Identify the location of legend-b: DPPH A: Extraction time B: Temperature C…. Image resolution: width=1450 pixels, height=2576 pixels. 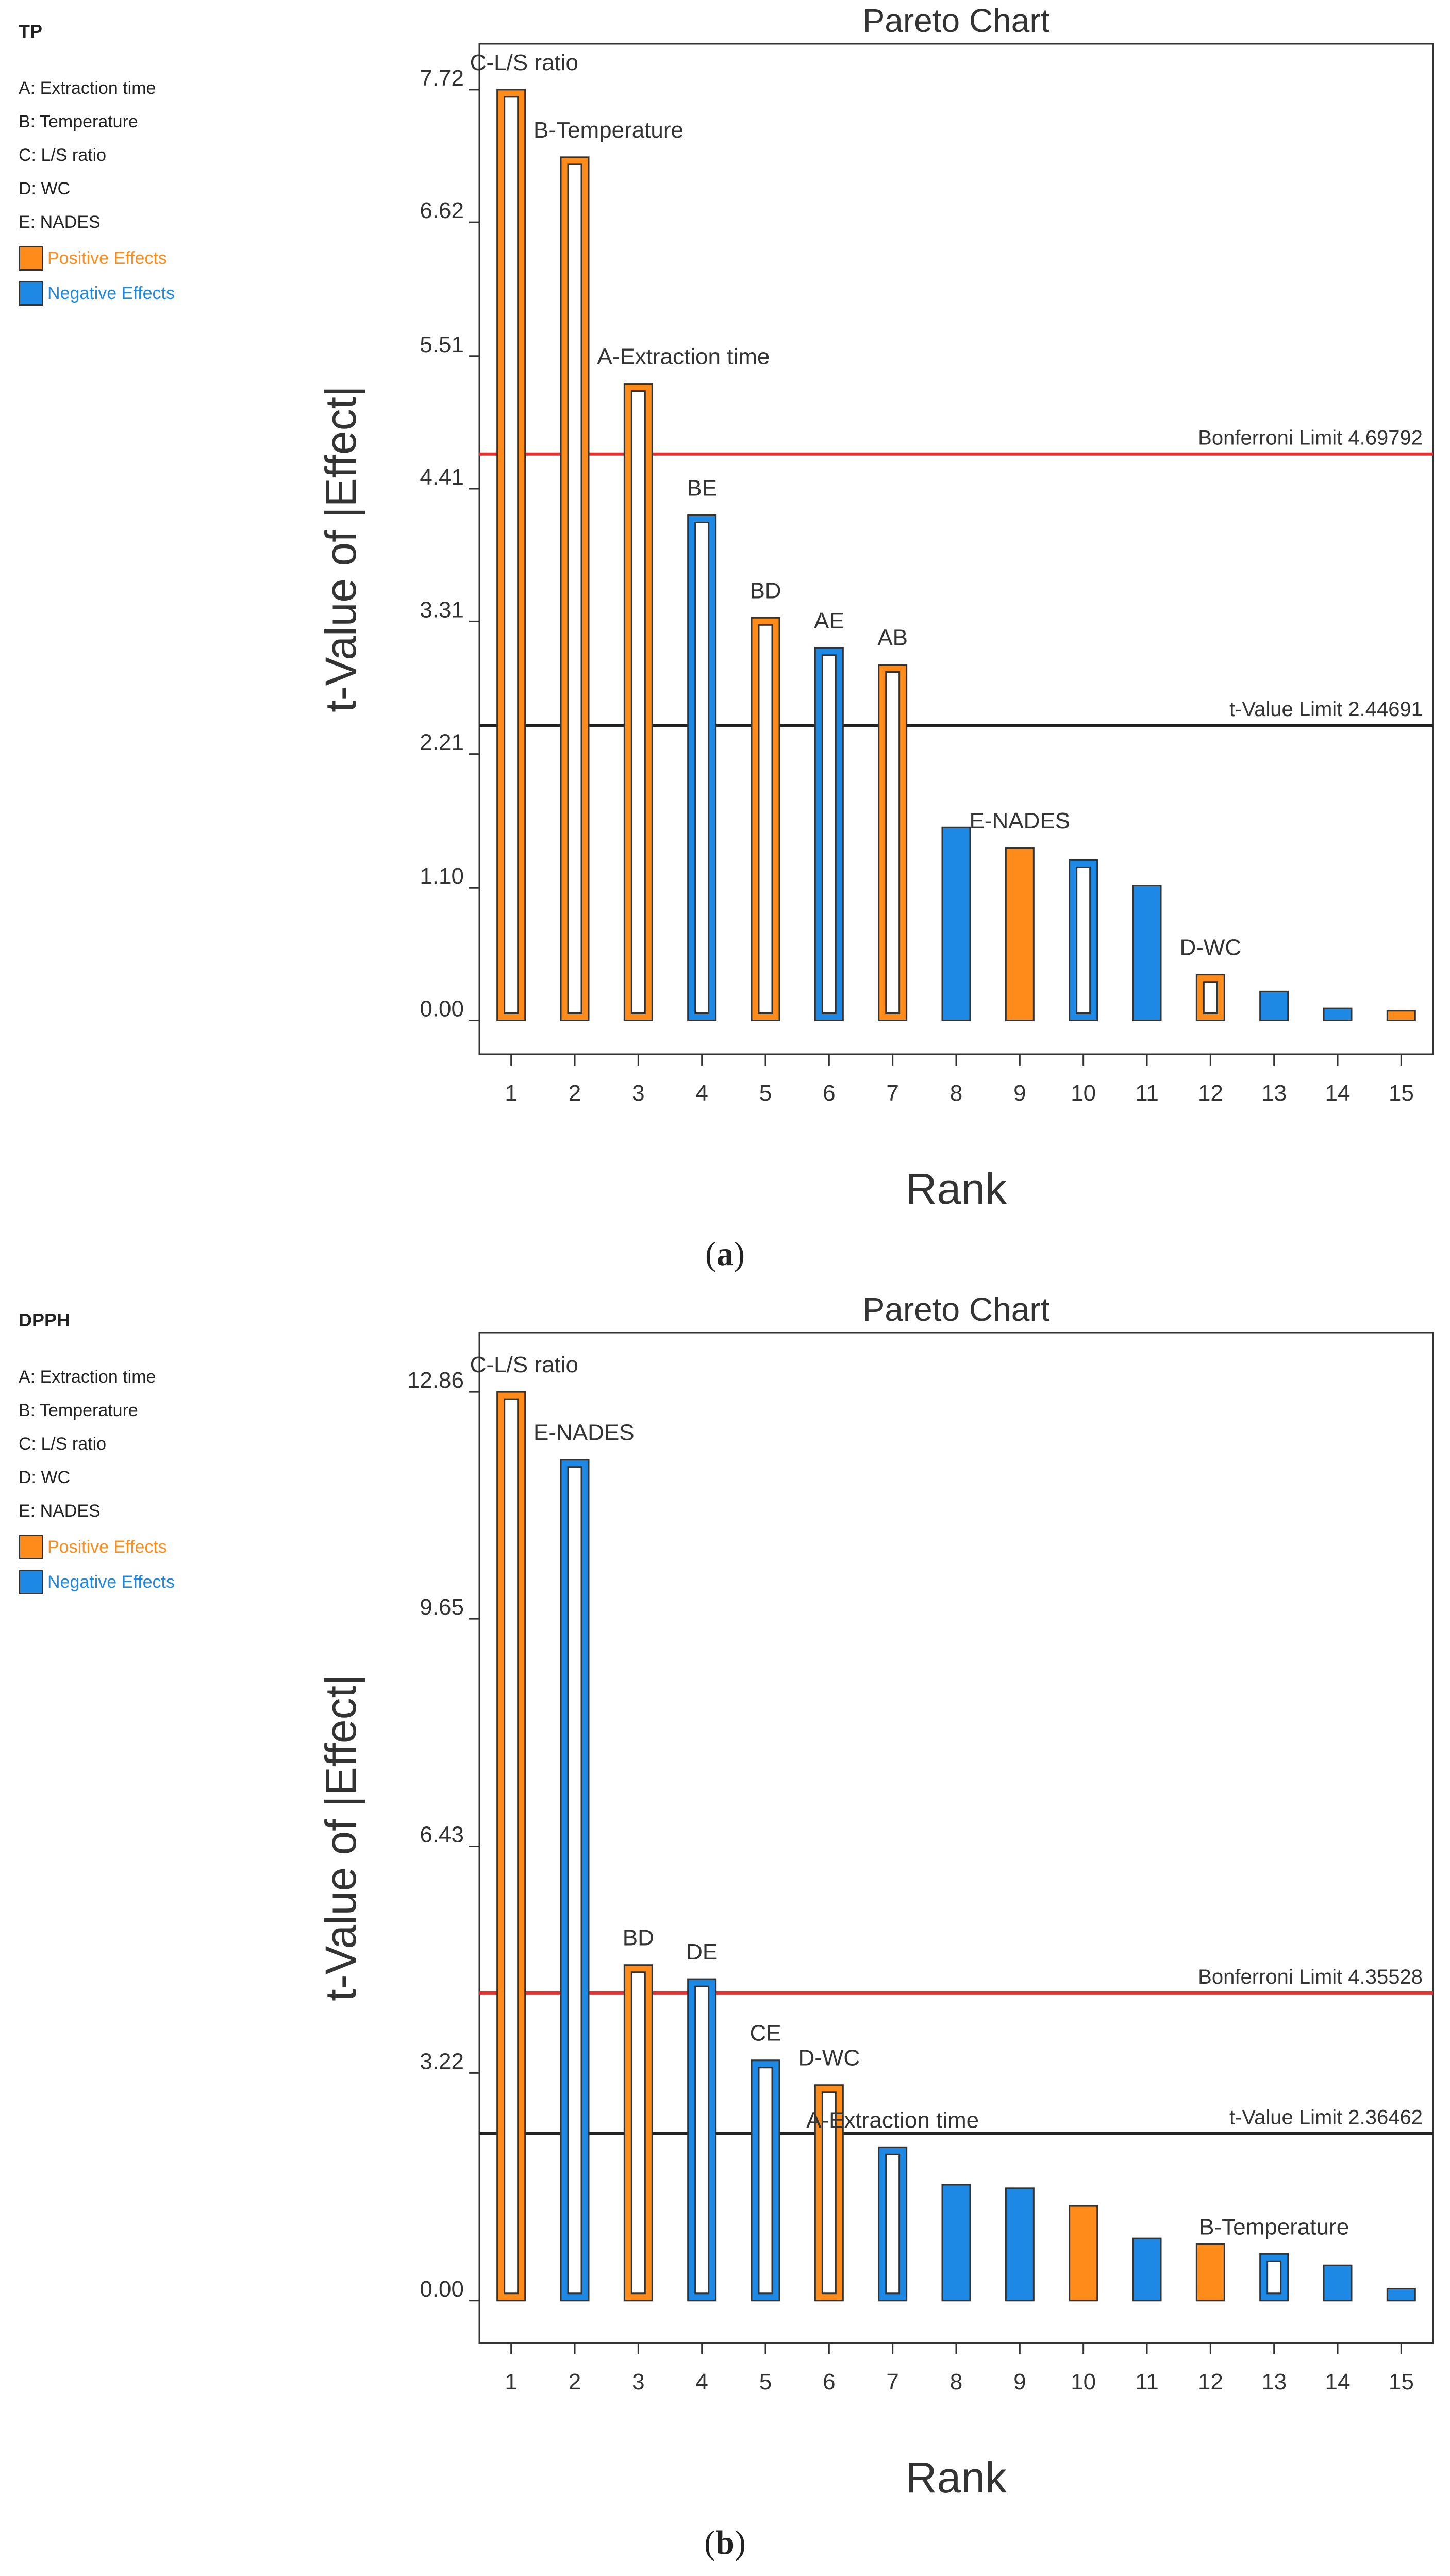
(173, 1457).